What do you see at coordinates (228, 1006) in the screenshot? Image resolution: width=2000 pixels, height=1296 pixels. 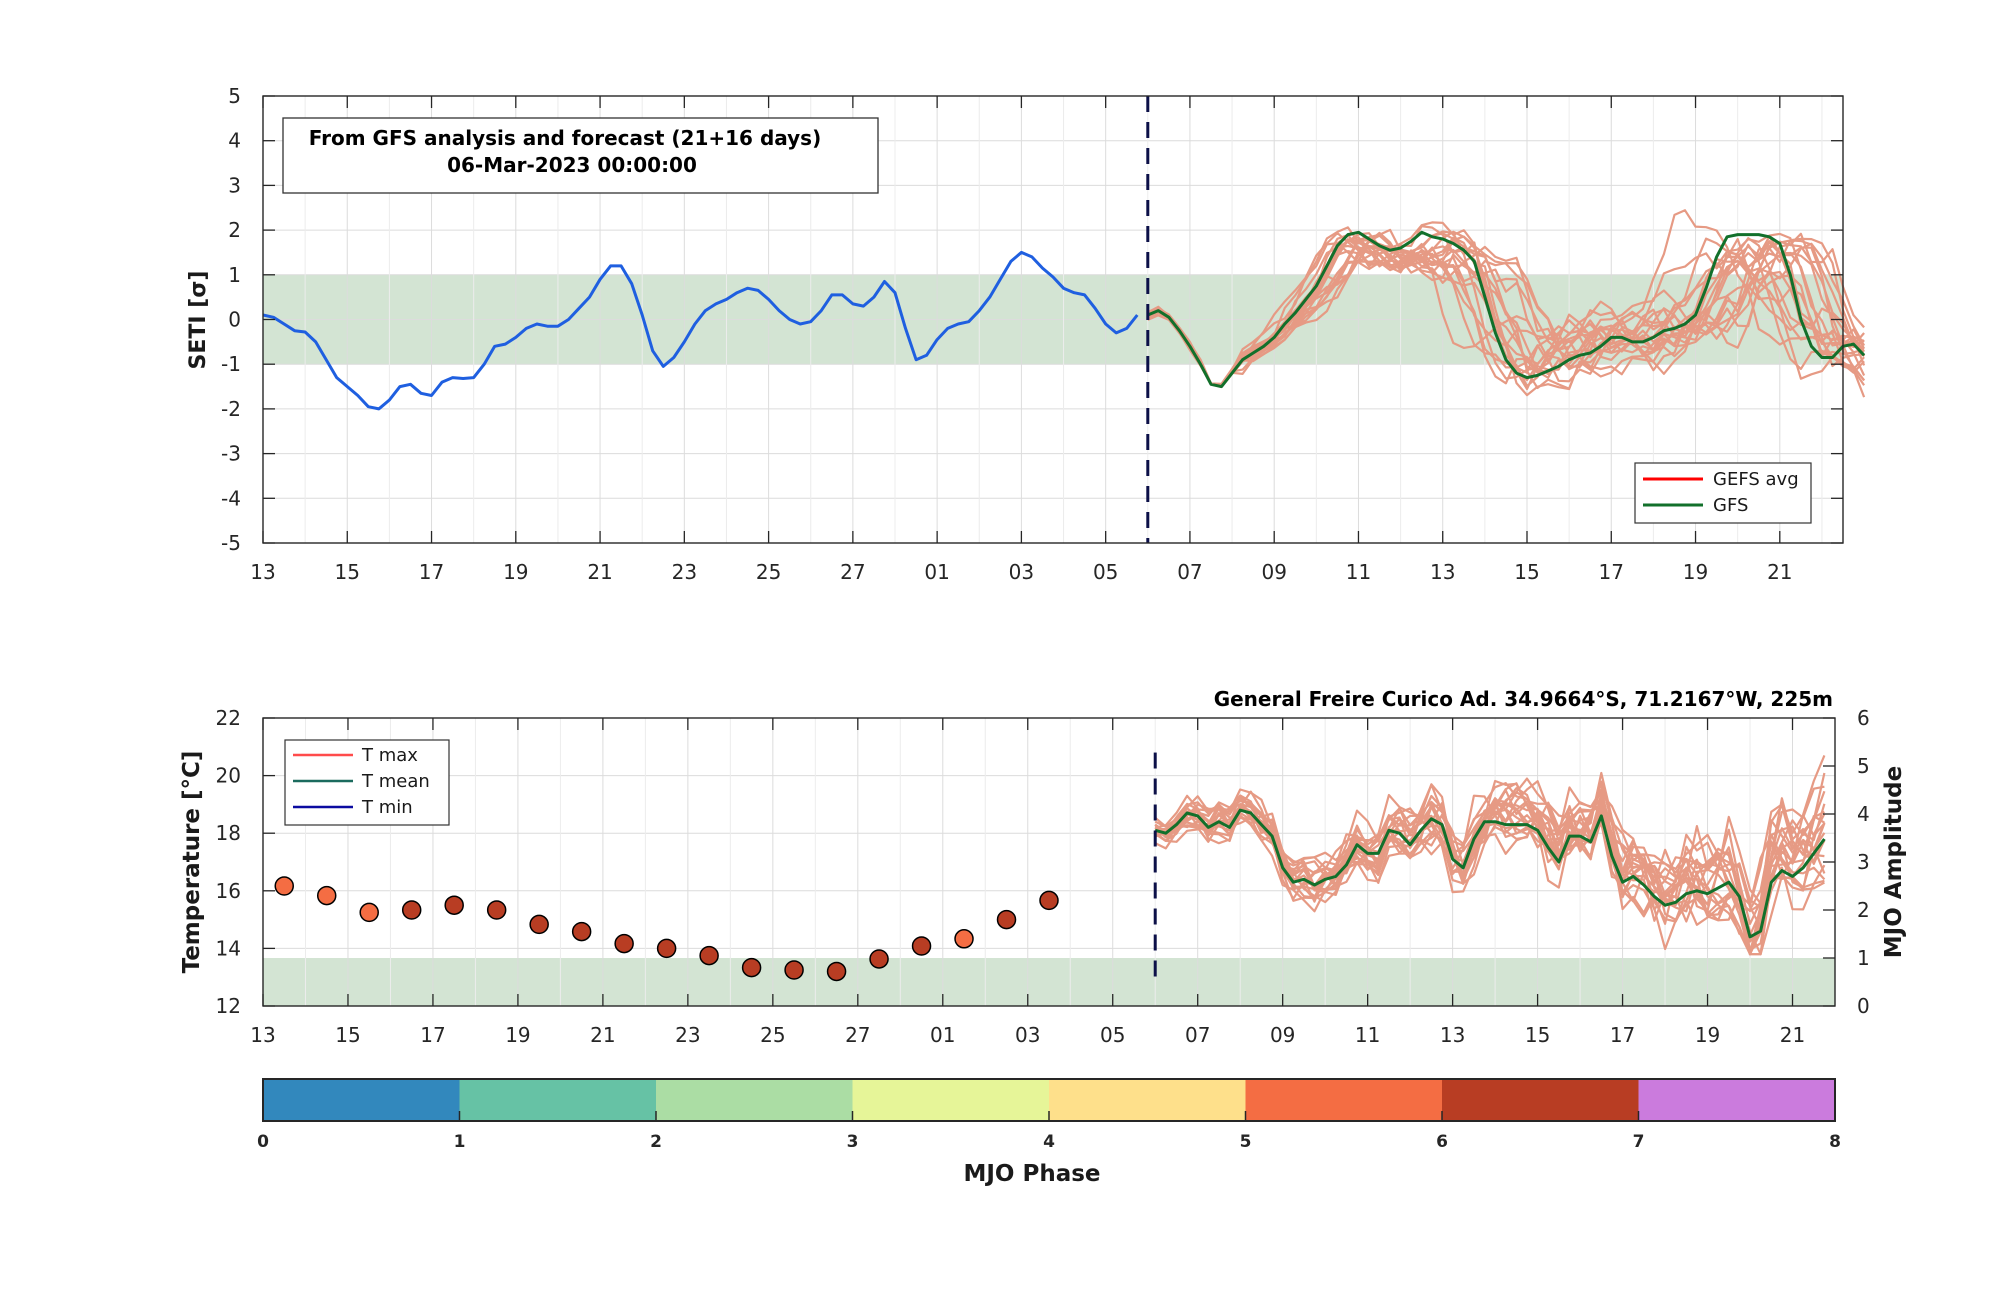 I see `y-tick-label: 12` at bounding box center [228, 1006].